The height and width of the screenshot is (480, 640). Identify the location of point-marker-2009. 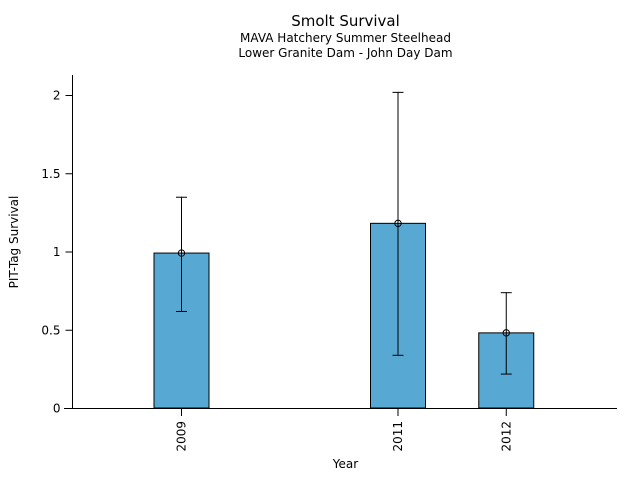
(181, 253).